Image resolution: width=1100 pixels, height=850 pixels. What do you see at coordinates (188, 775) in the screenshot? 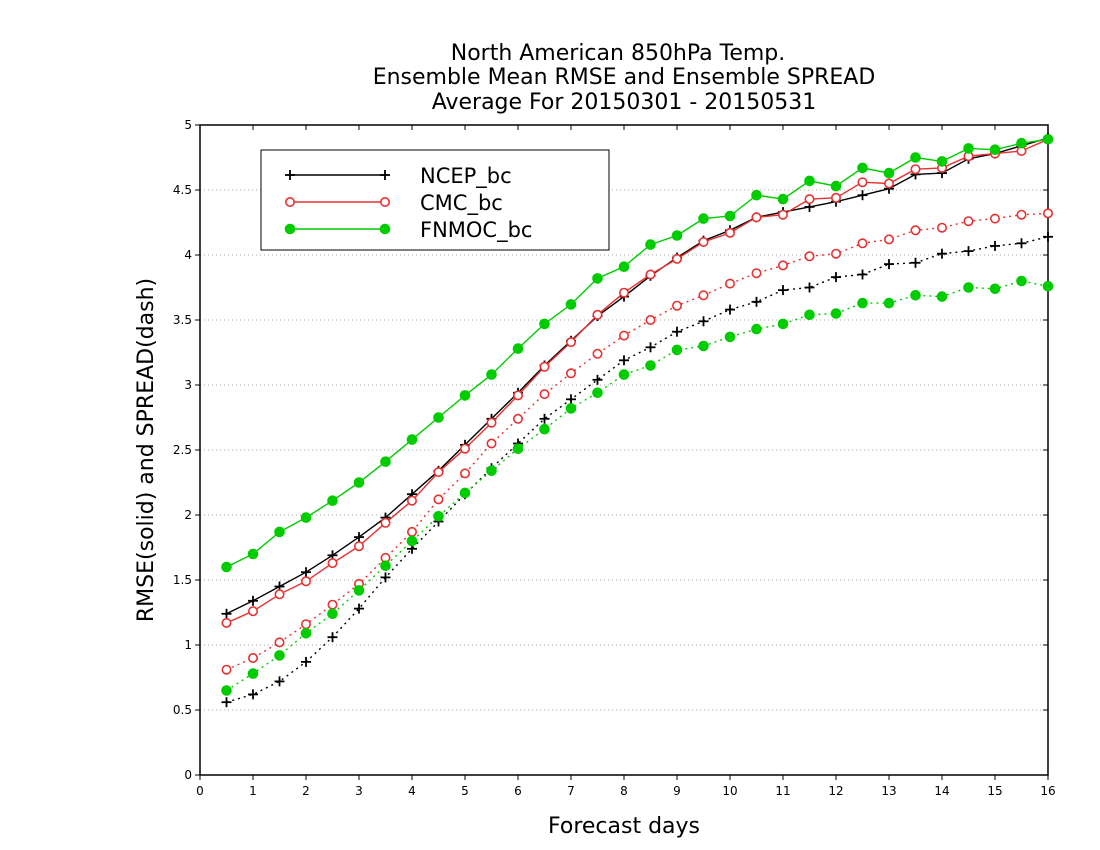
I see `y-tick-label: 0` at bounding box center [188, 775].